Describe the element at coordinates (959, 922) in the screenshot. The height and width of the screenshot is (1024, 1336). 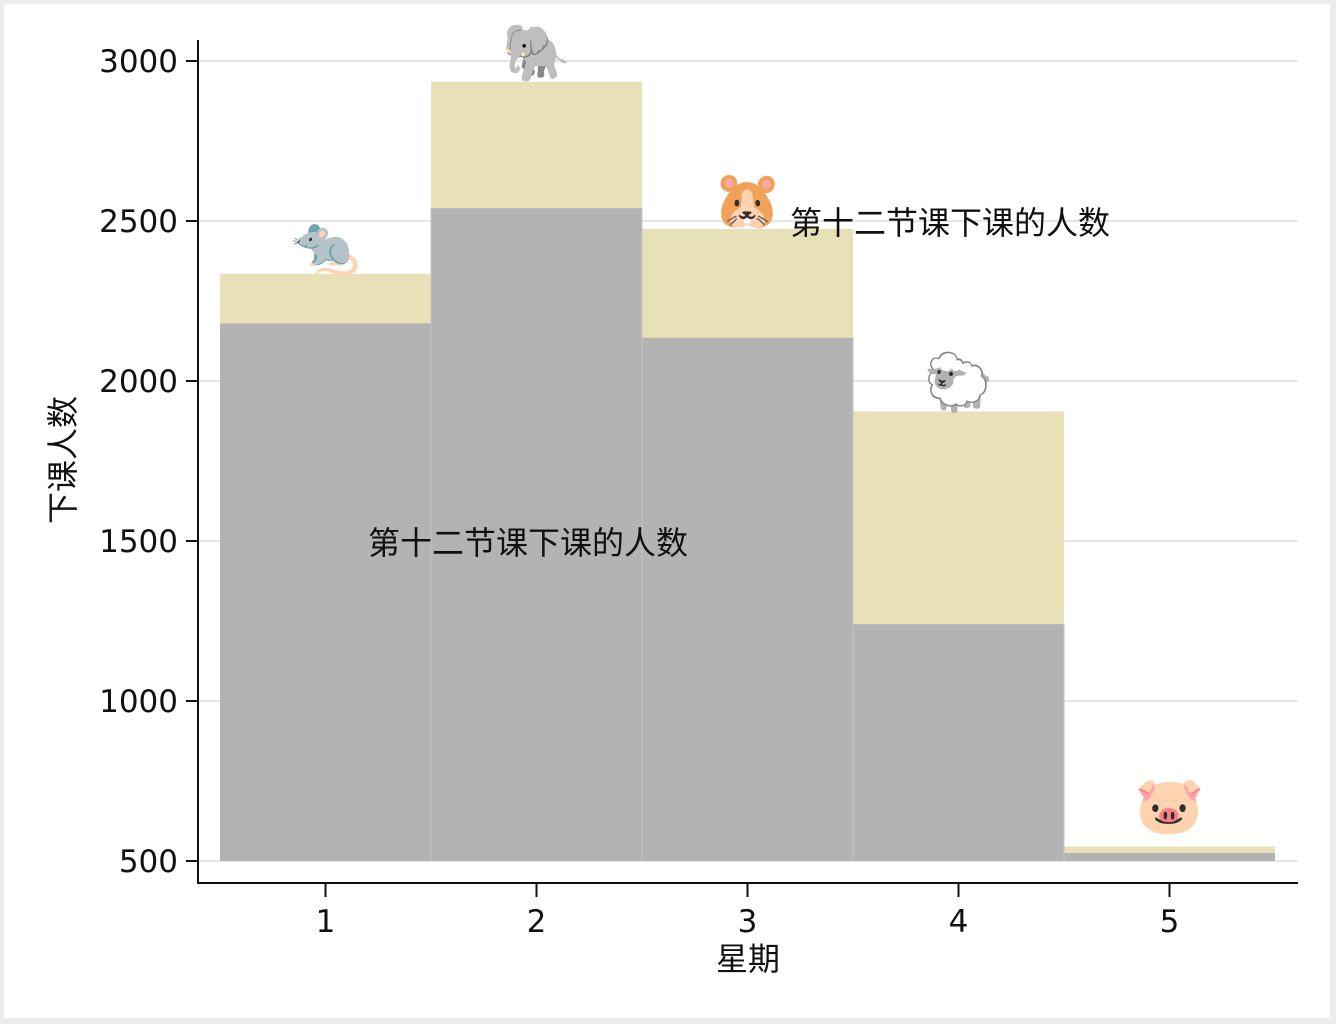
I see `x-tick-label-4: 4` at that location.